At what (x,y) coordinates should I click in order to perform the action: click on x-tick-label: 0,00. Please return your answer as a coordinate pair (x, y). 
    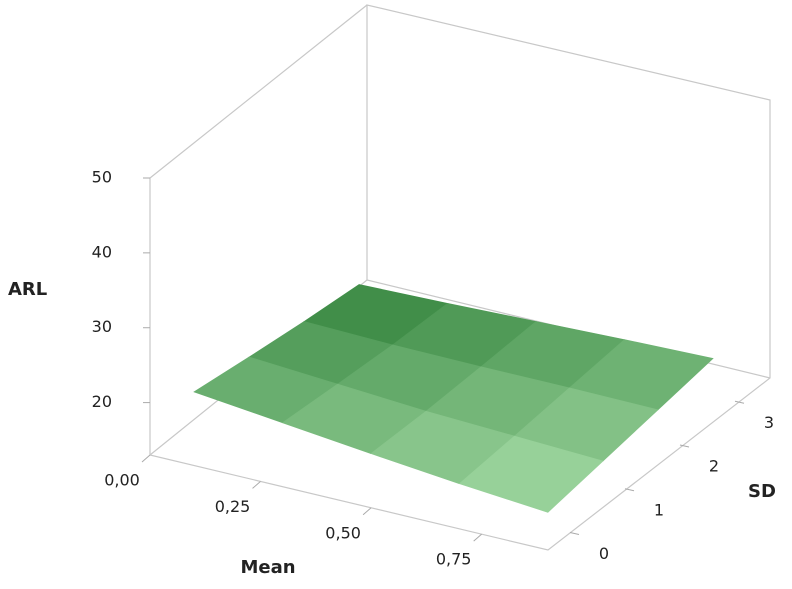
    Looking at the image, I should click on (122, 480).